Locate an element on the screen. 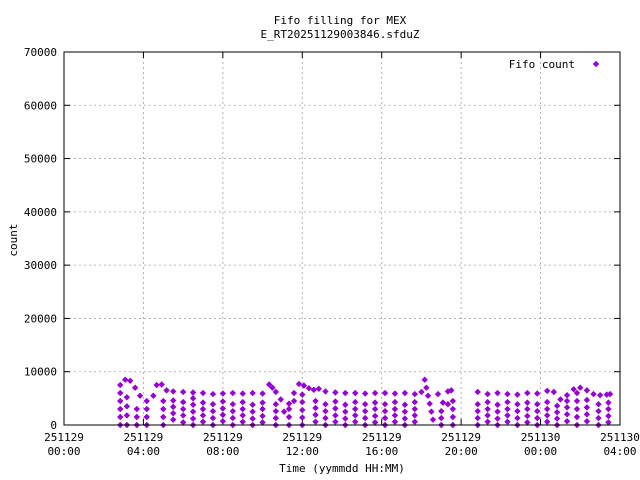  legend: Fifo count is located at coordinates (554, 64).